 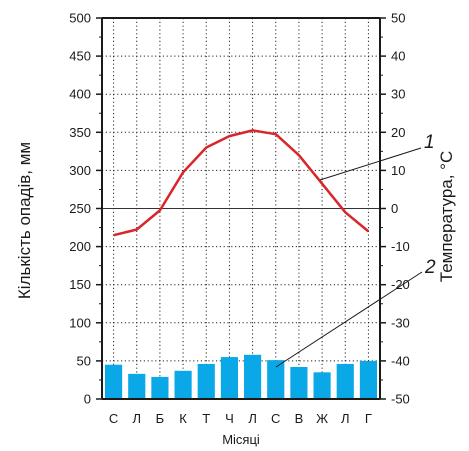 I want to click on left-tick-label: 450, so click(x=80, y=56).